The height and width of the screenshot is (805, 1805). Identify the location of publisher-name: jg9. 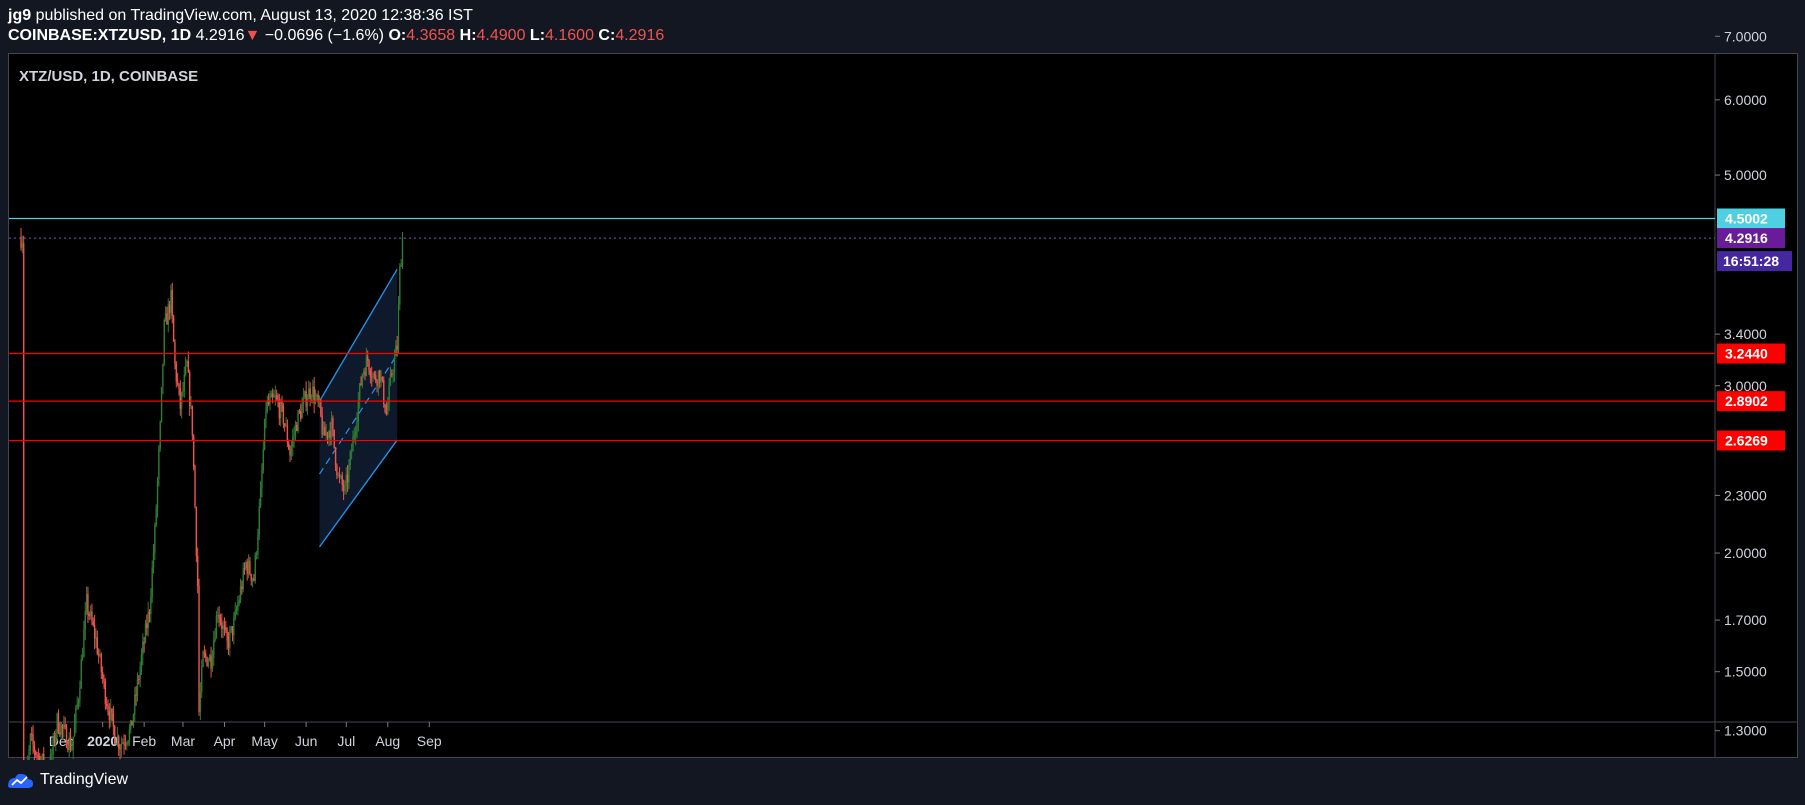
(20, 15).